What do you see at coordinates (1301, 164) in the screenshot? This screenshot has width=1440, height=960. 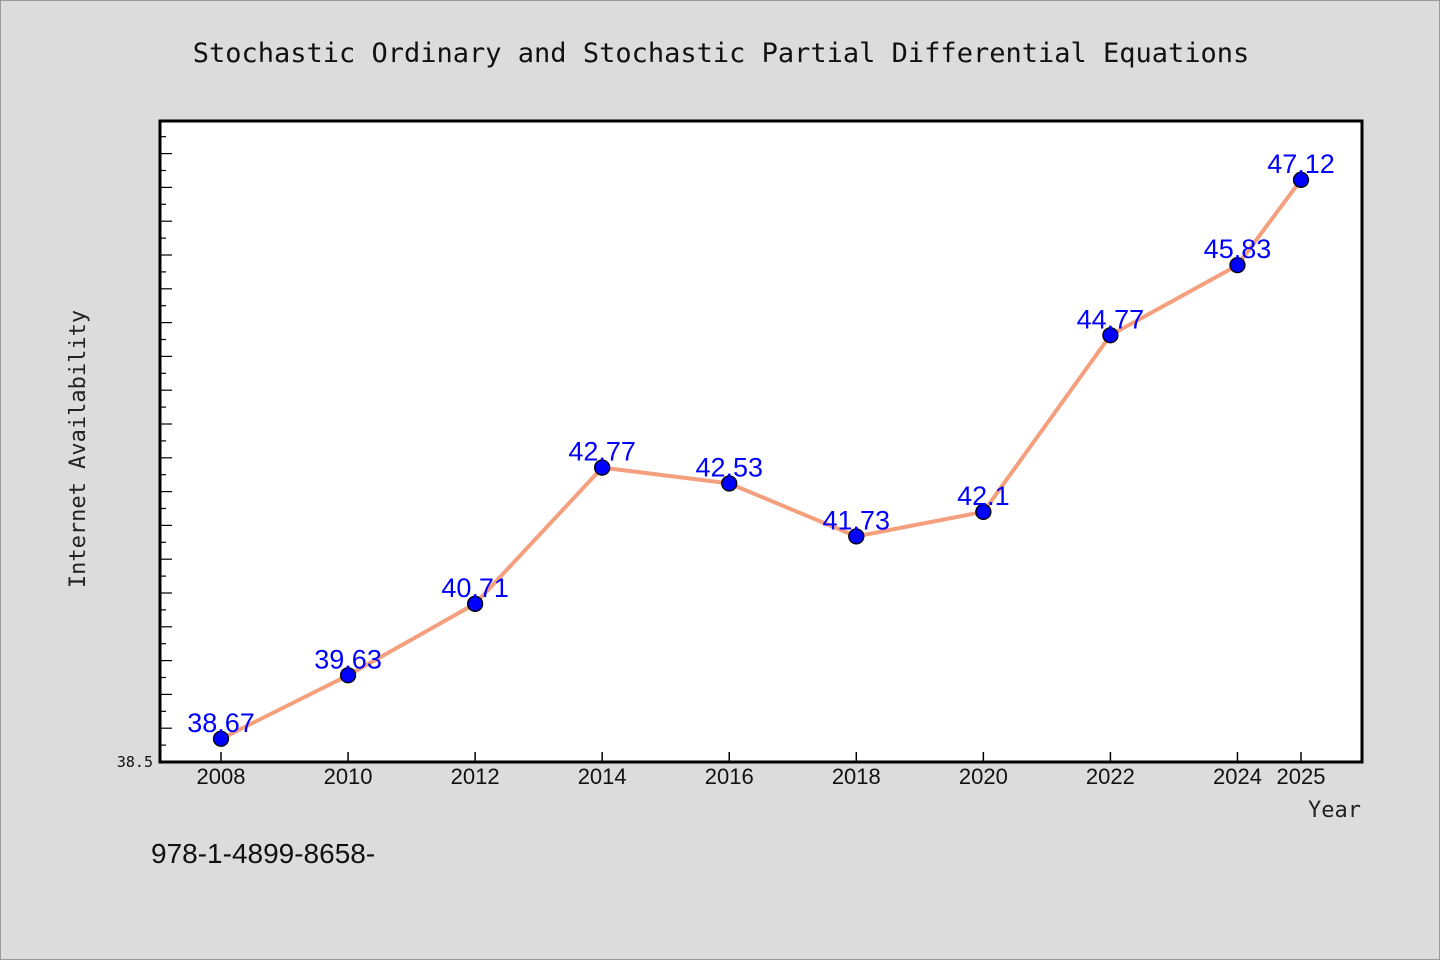 I see `data-label: 47.12` at bounding box center [1301, 164].